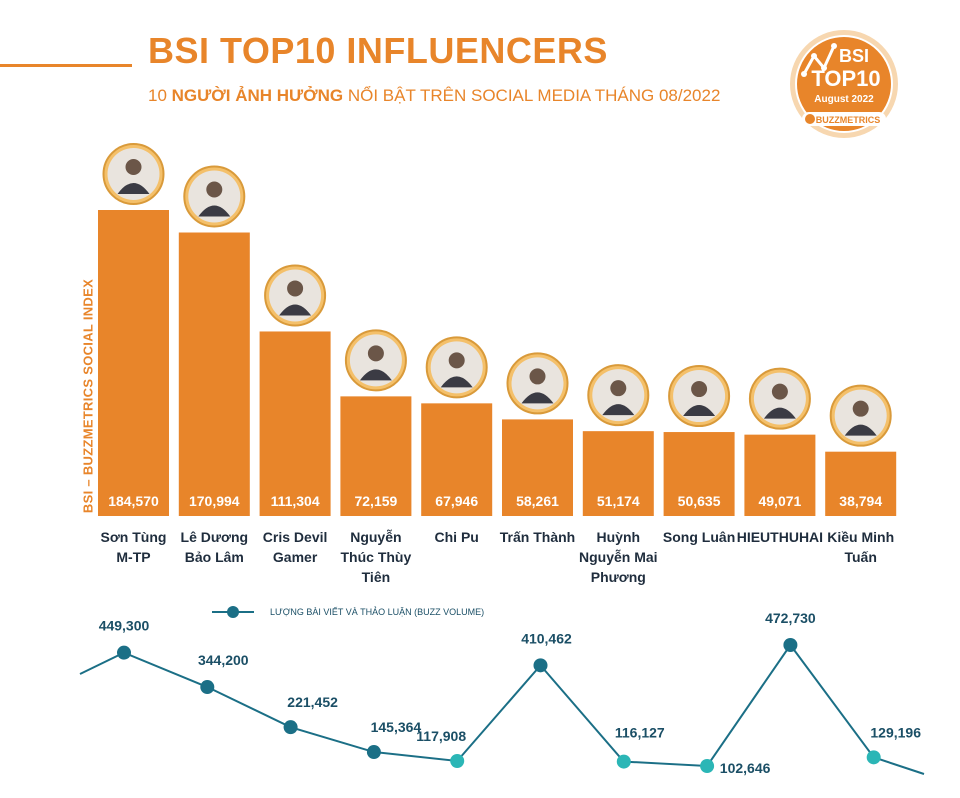  What do you see at coordinates (295, 557) in the screenshot?
I see `category-label: Gamer` at bounding box center [295, 557].